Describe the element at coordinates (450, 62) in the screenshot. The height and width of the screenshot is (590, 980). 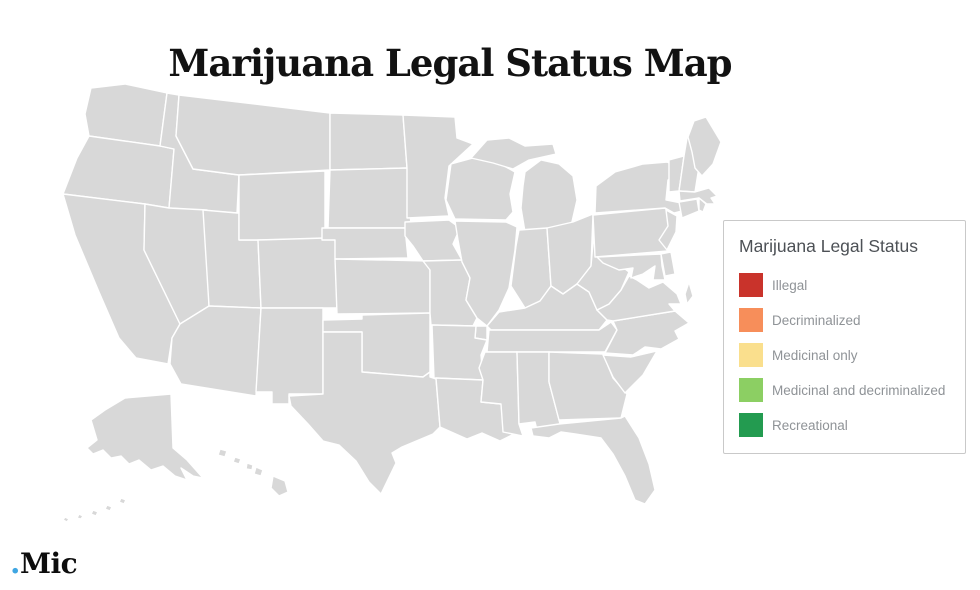
I see `page-title: Marijuana Legal Status Map` at that location.